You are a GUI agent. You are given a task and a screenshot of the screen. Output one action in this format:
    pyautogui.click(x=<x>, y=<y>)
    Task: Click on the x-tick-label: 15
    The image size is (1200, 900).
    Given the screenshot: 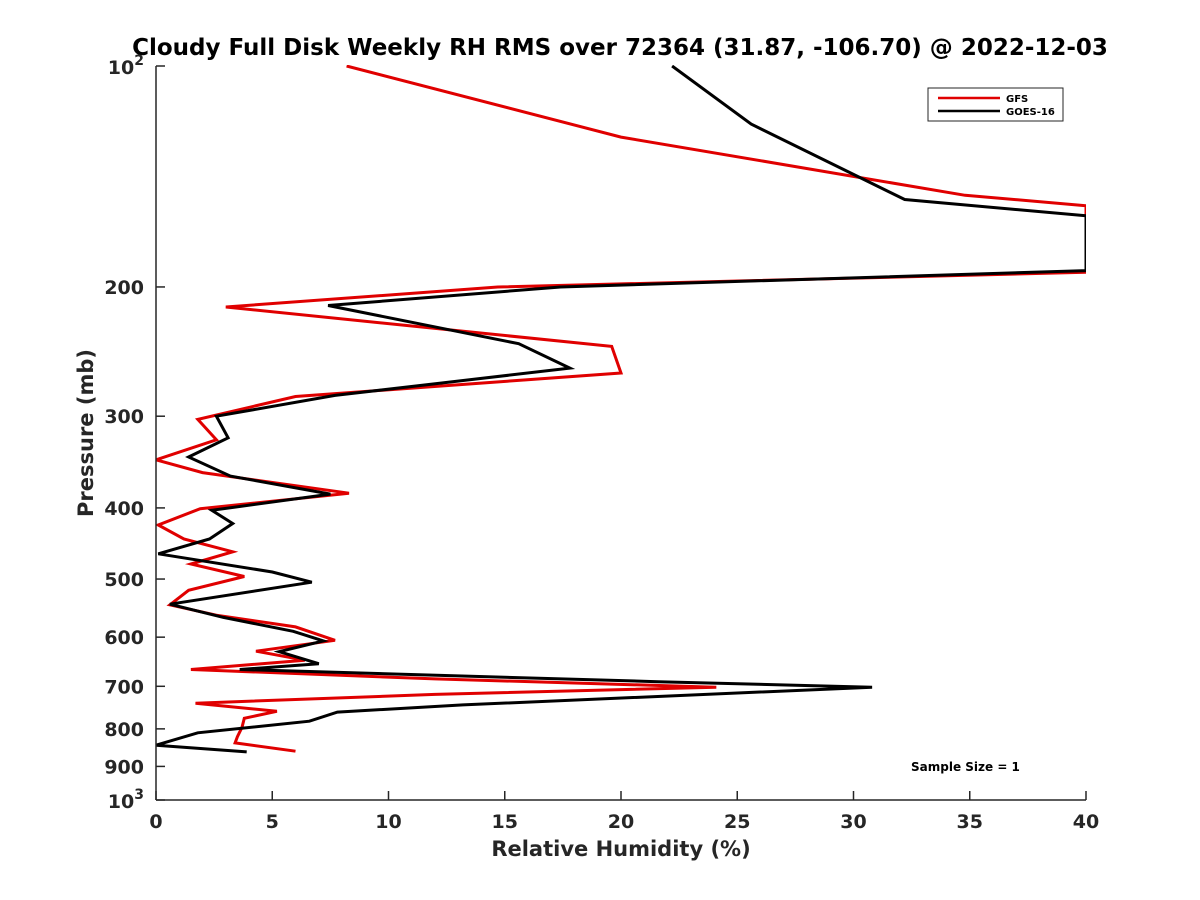 What is the action you would take?
    pyautogui.click(x=505, y=822)
    